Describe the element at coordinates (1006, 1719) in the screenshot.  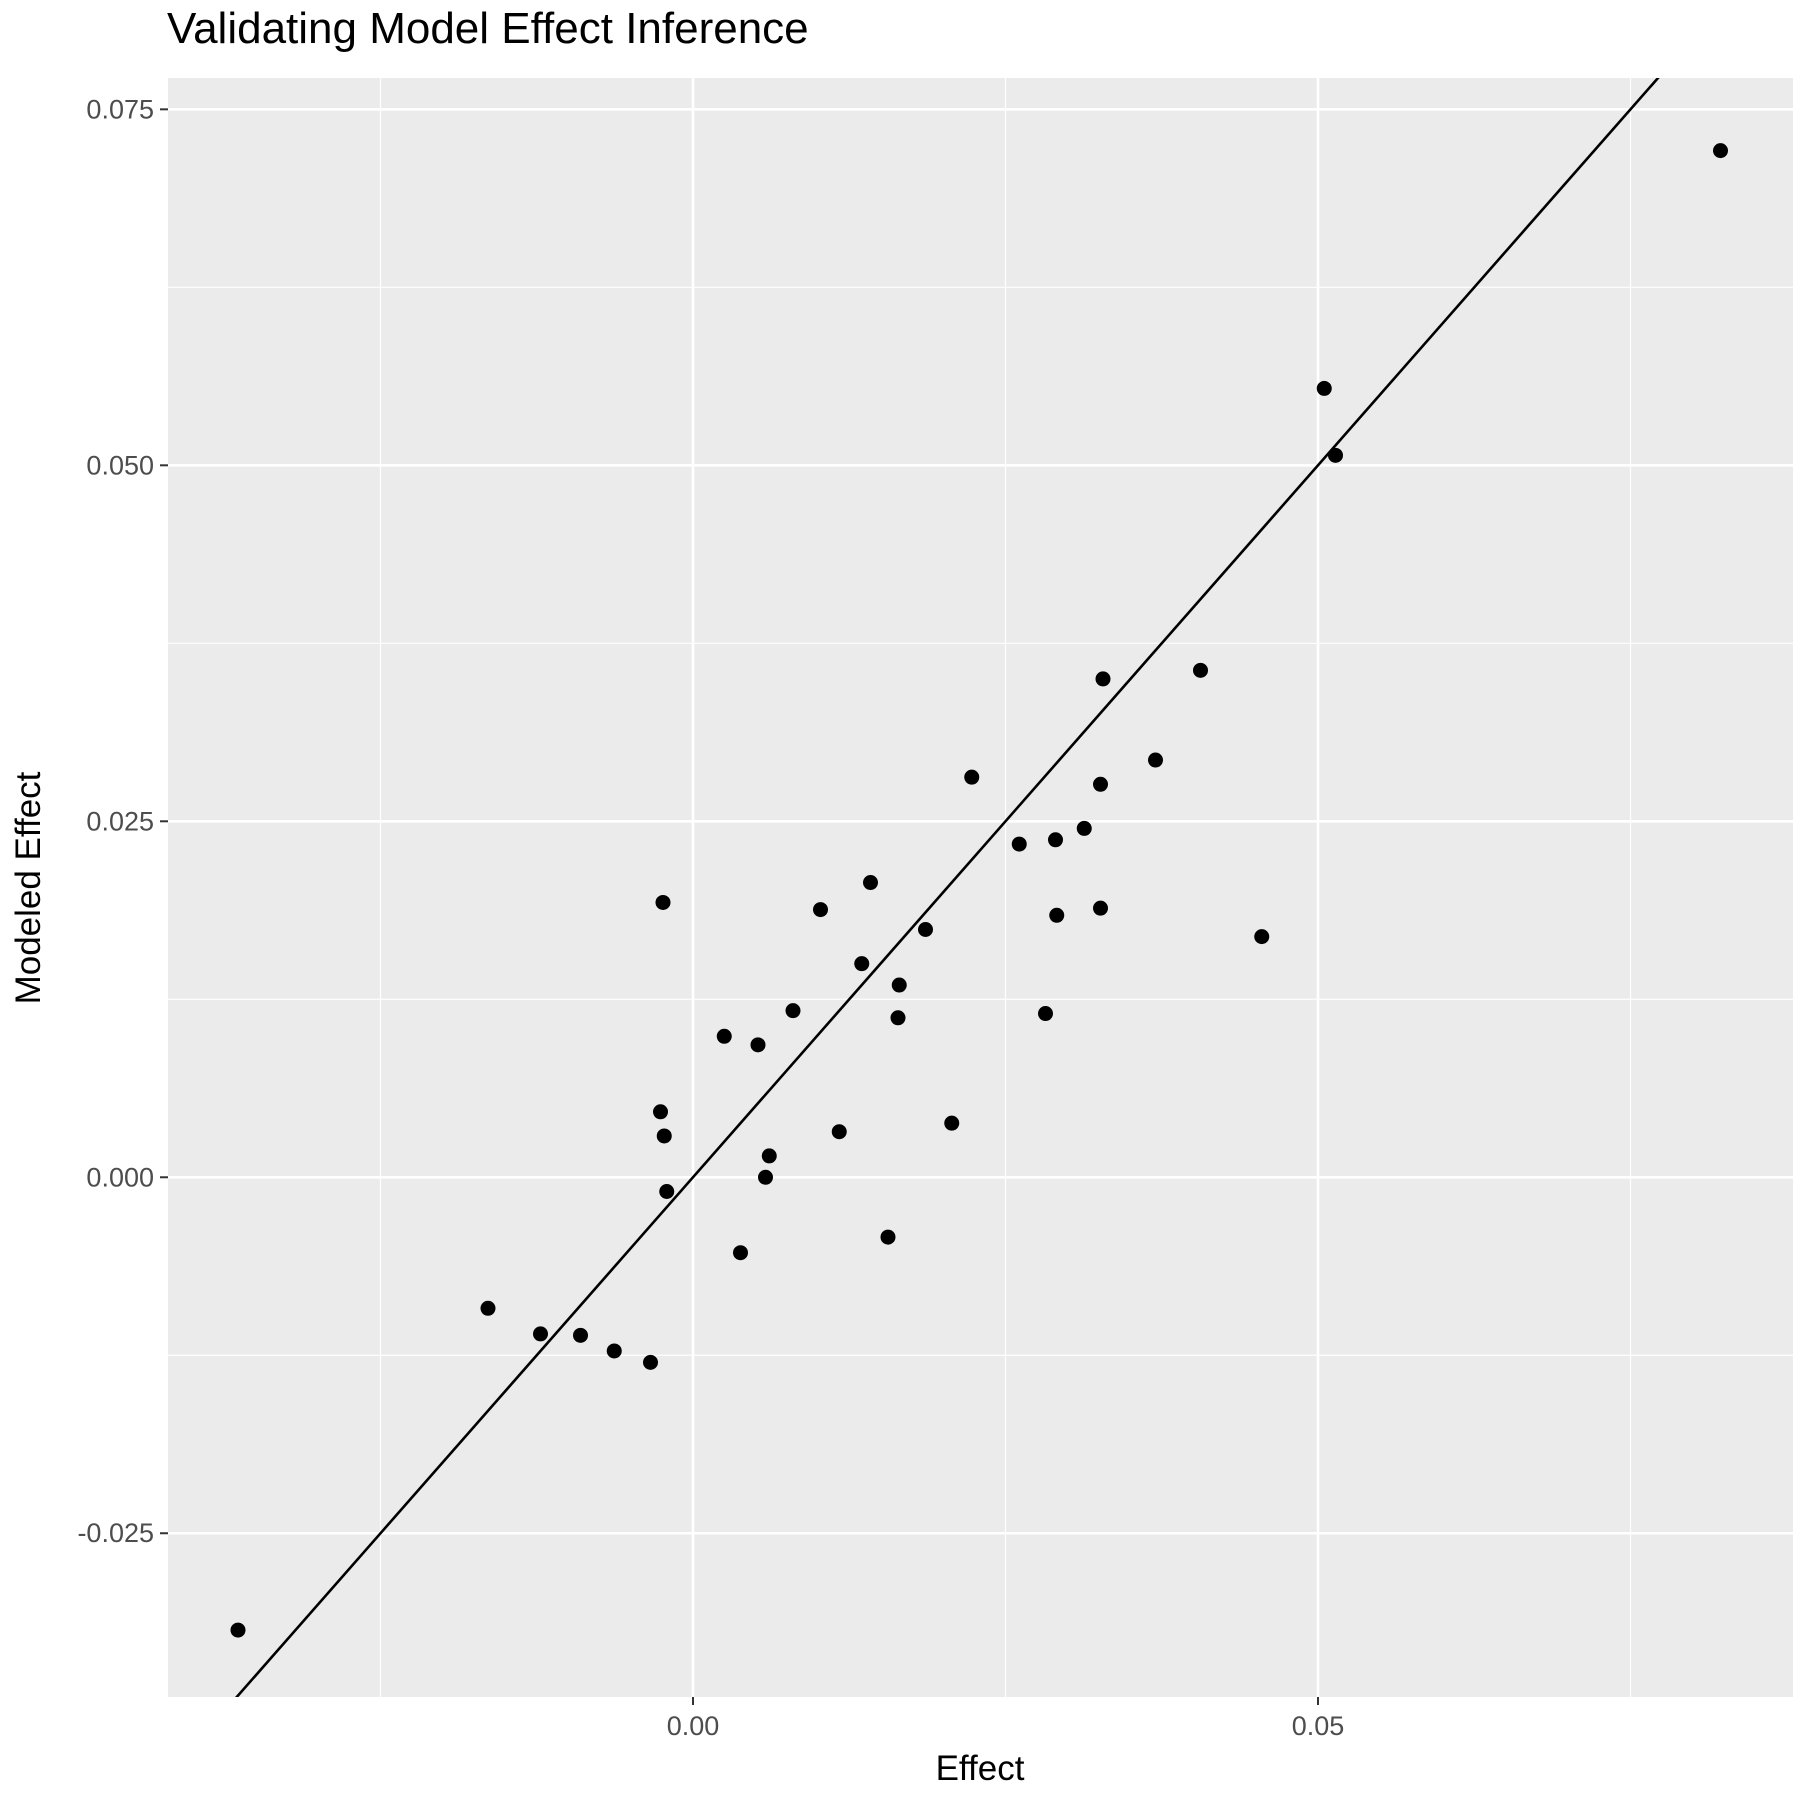
I see `x-axis: 0.00 0.05` at that location.